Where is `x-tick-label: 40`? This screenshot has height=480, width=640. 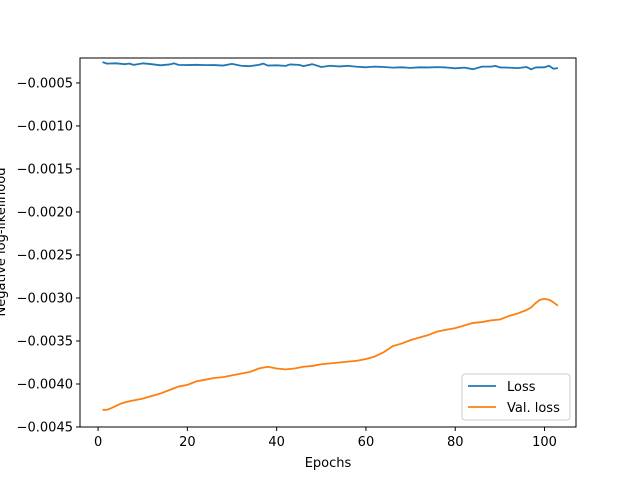
x-tick-label: 40 is located at coordinates (276, 442).